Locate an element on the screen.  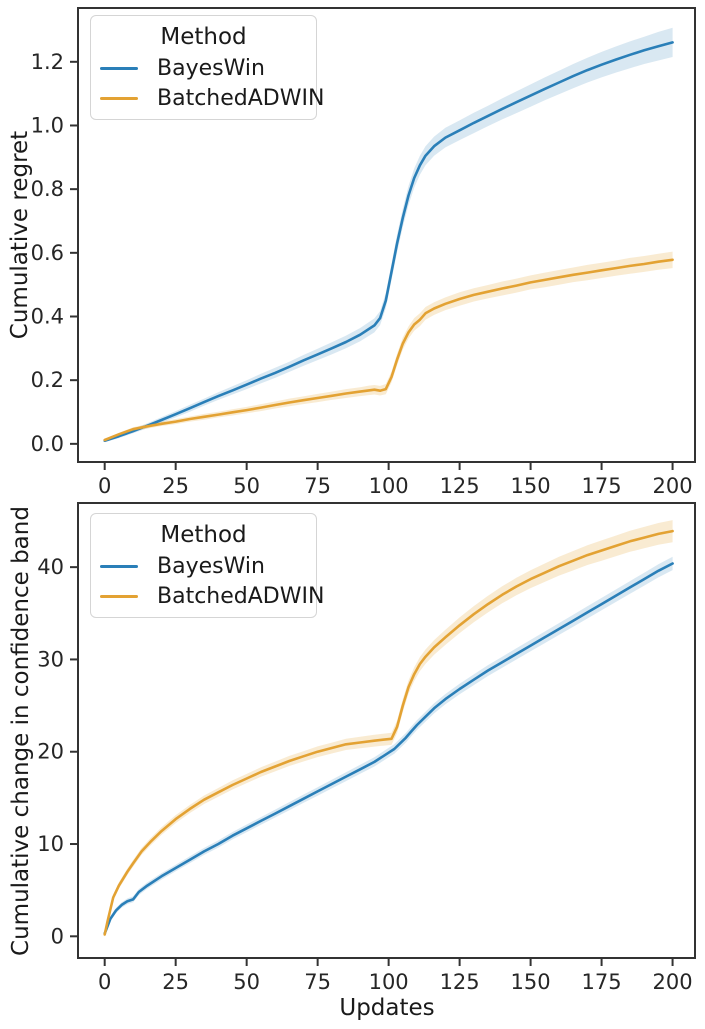
legend-top-chart: Method BayesWin BatchedADWIN is located at coordinates (207, 67).